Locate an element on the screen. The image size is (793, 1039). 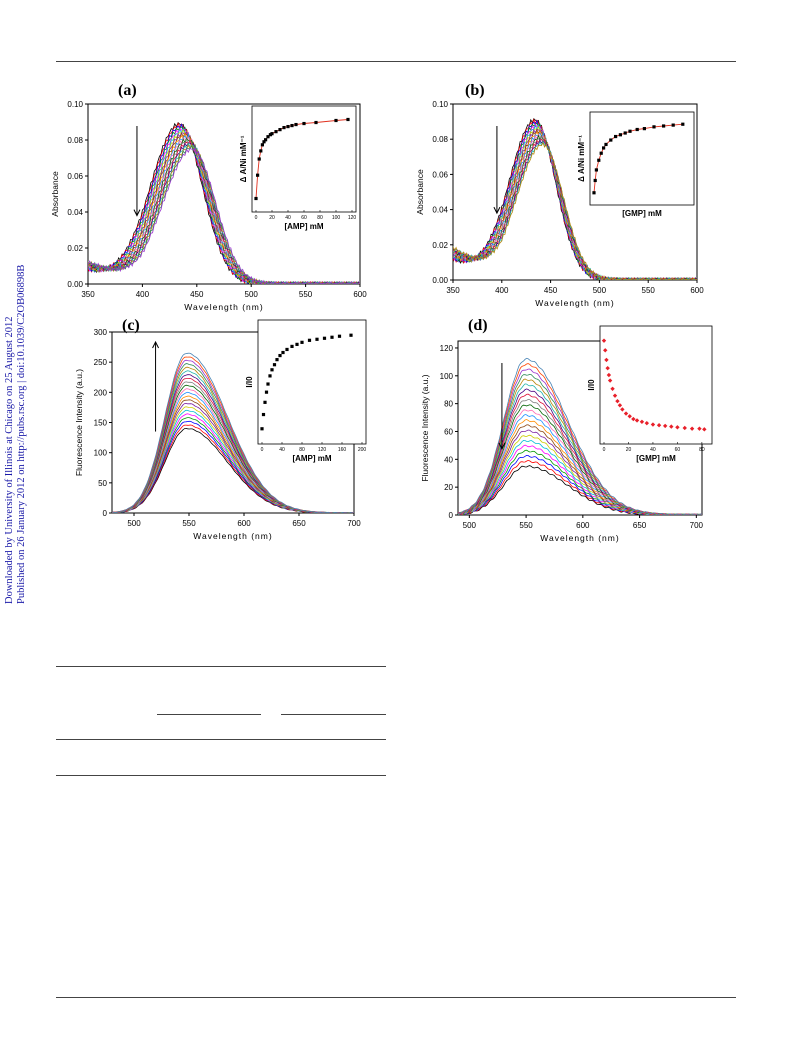
spectra-group is located at coordinates (575, 199).